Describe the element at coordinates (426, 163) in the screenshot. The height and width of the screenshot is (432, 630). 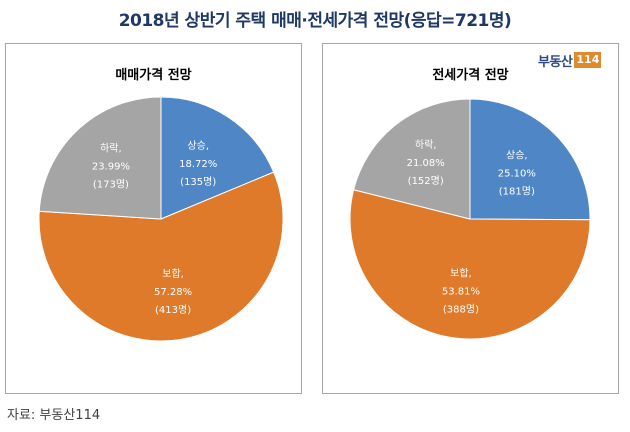
I see `slice-label-fall: 21.08%` at that location.